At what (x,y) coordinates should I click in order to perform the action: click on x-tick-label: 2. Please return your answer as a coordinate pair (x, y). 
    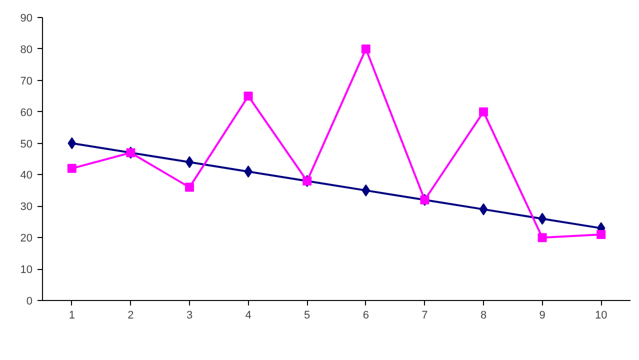
    Looking at the image, I should click on (131, 316).